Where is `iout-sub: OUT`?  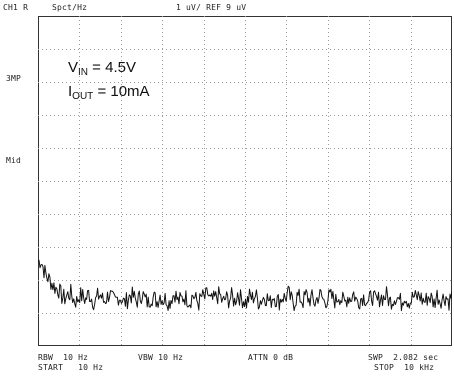
iout-sub: OUT is located at coordinates (83, 96).